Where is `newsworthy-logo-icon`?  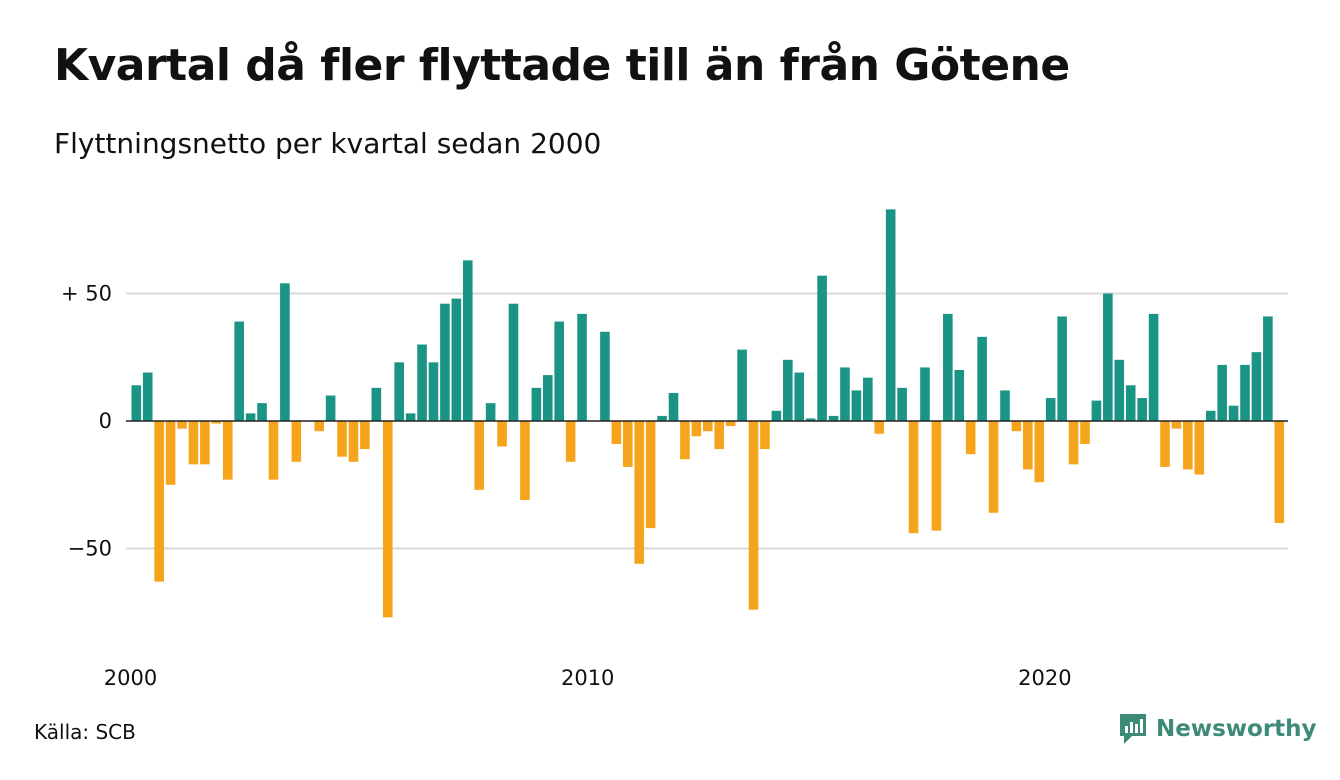
newsworthy-logo-icon is located at coordinates (1133, 729).